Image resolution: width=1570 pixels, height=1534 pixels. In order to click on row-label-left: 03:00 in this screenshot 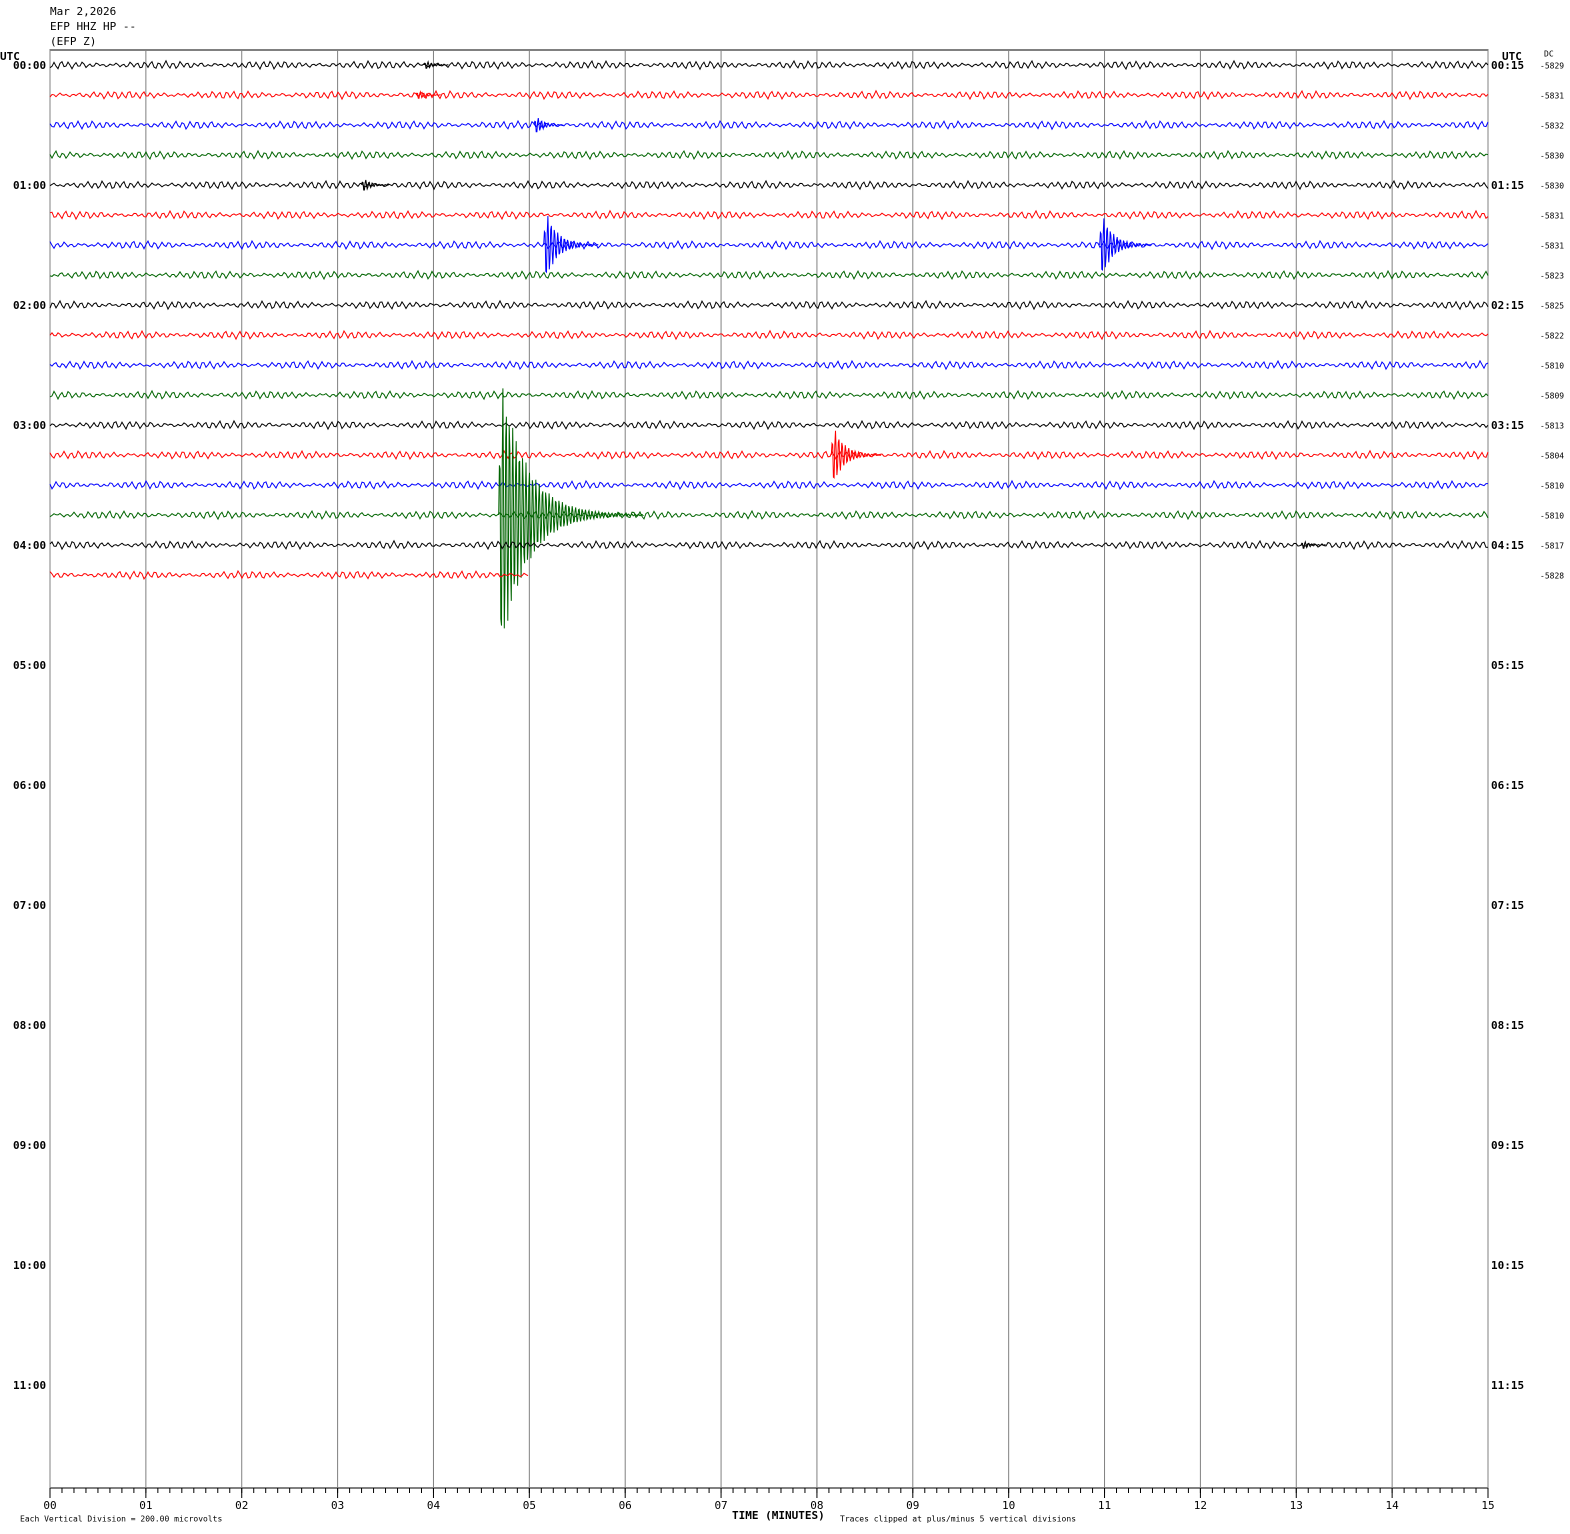, I will do `click(29, 425)`.